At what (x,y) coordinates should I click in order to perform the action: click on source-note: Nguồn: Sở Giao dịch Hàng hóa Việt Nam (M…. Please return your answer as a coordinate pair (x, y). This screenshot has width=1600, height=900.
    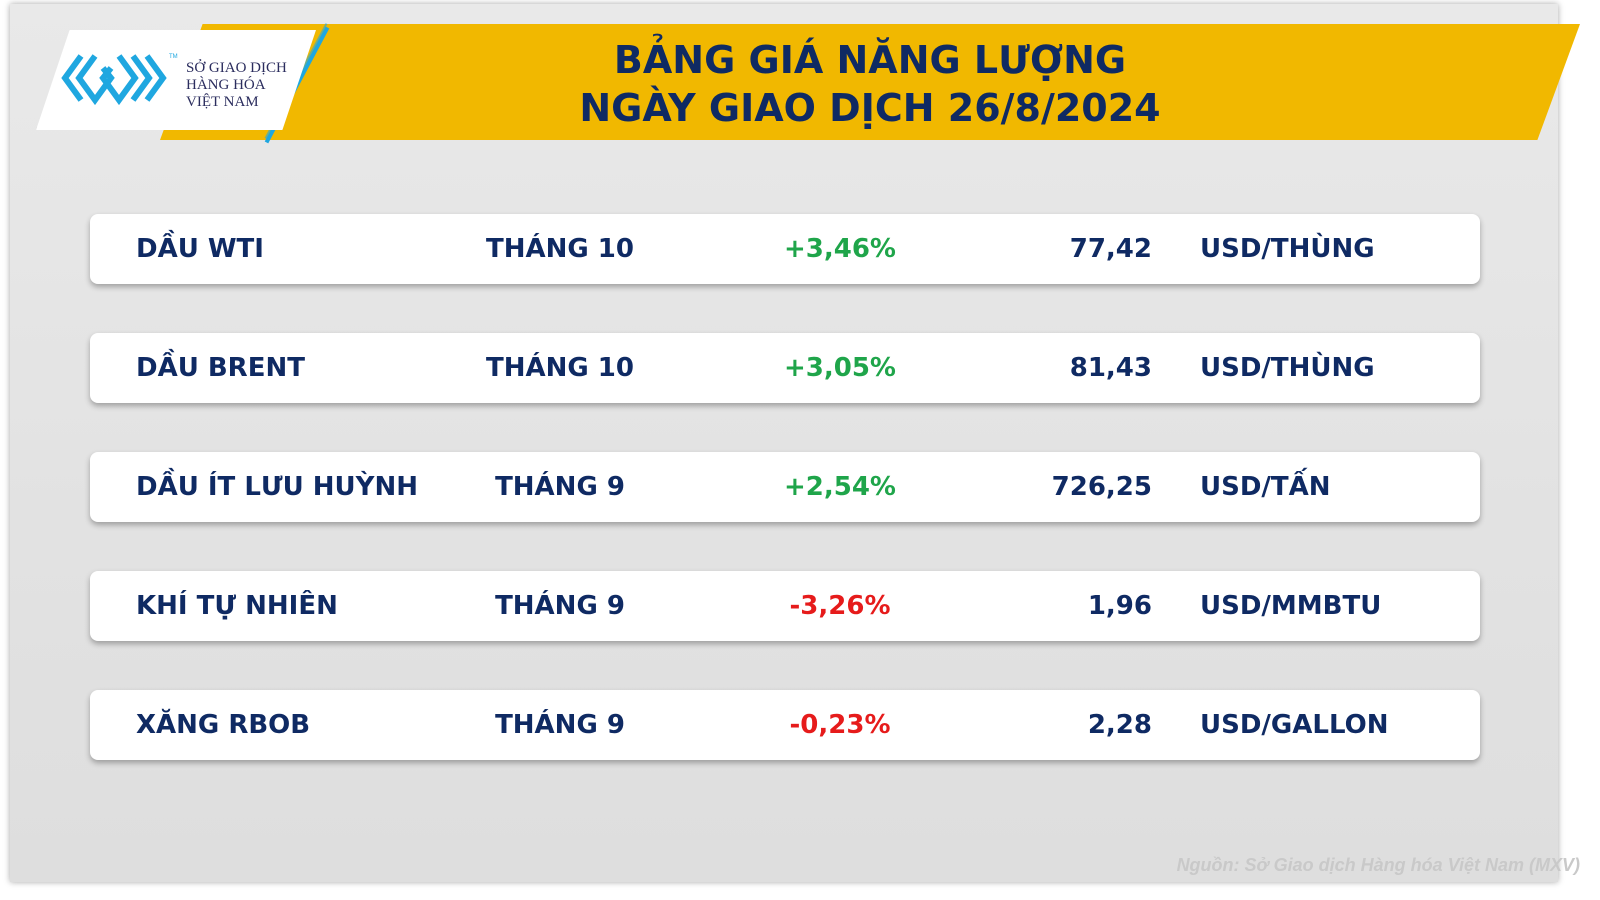
    Looking at the image, I should click on (1378, 865).